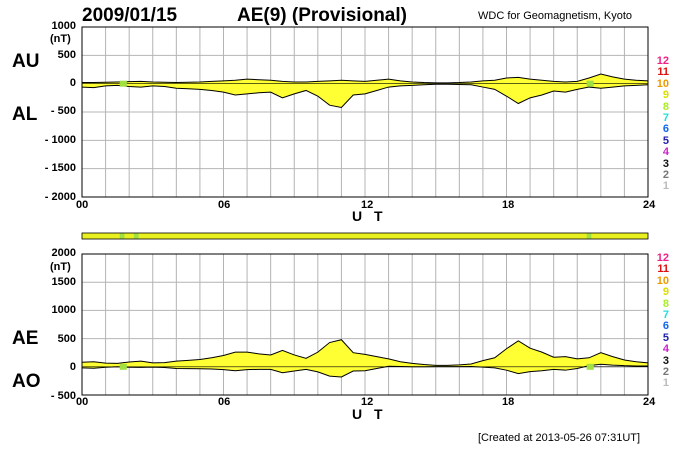 Image resolution: width=700 pixels, height=450 pixels. I want to click on series-line-au, so click(365, 78).